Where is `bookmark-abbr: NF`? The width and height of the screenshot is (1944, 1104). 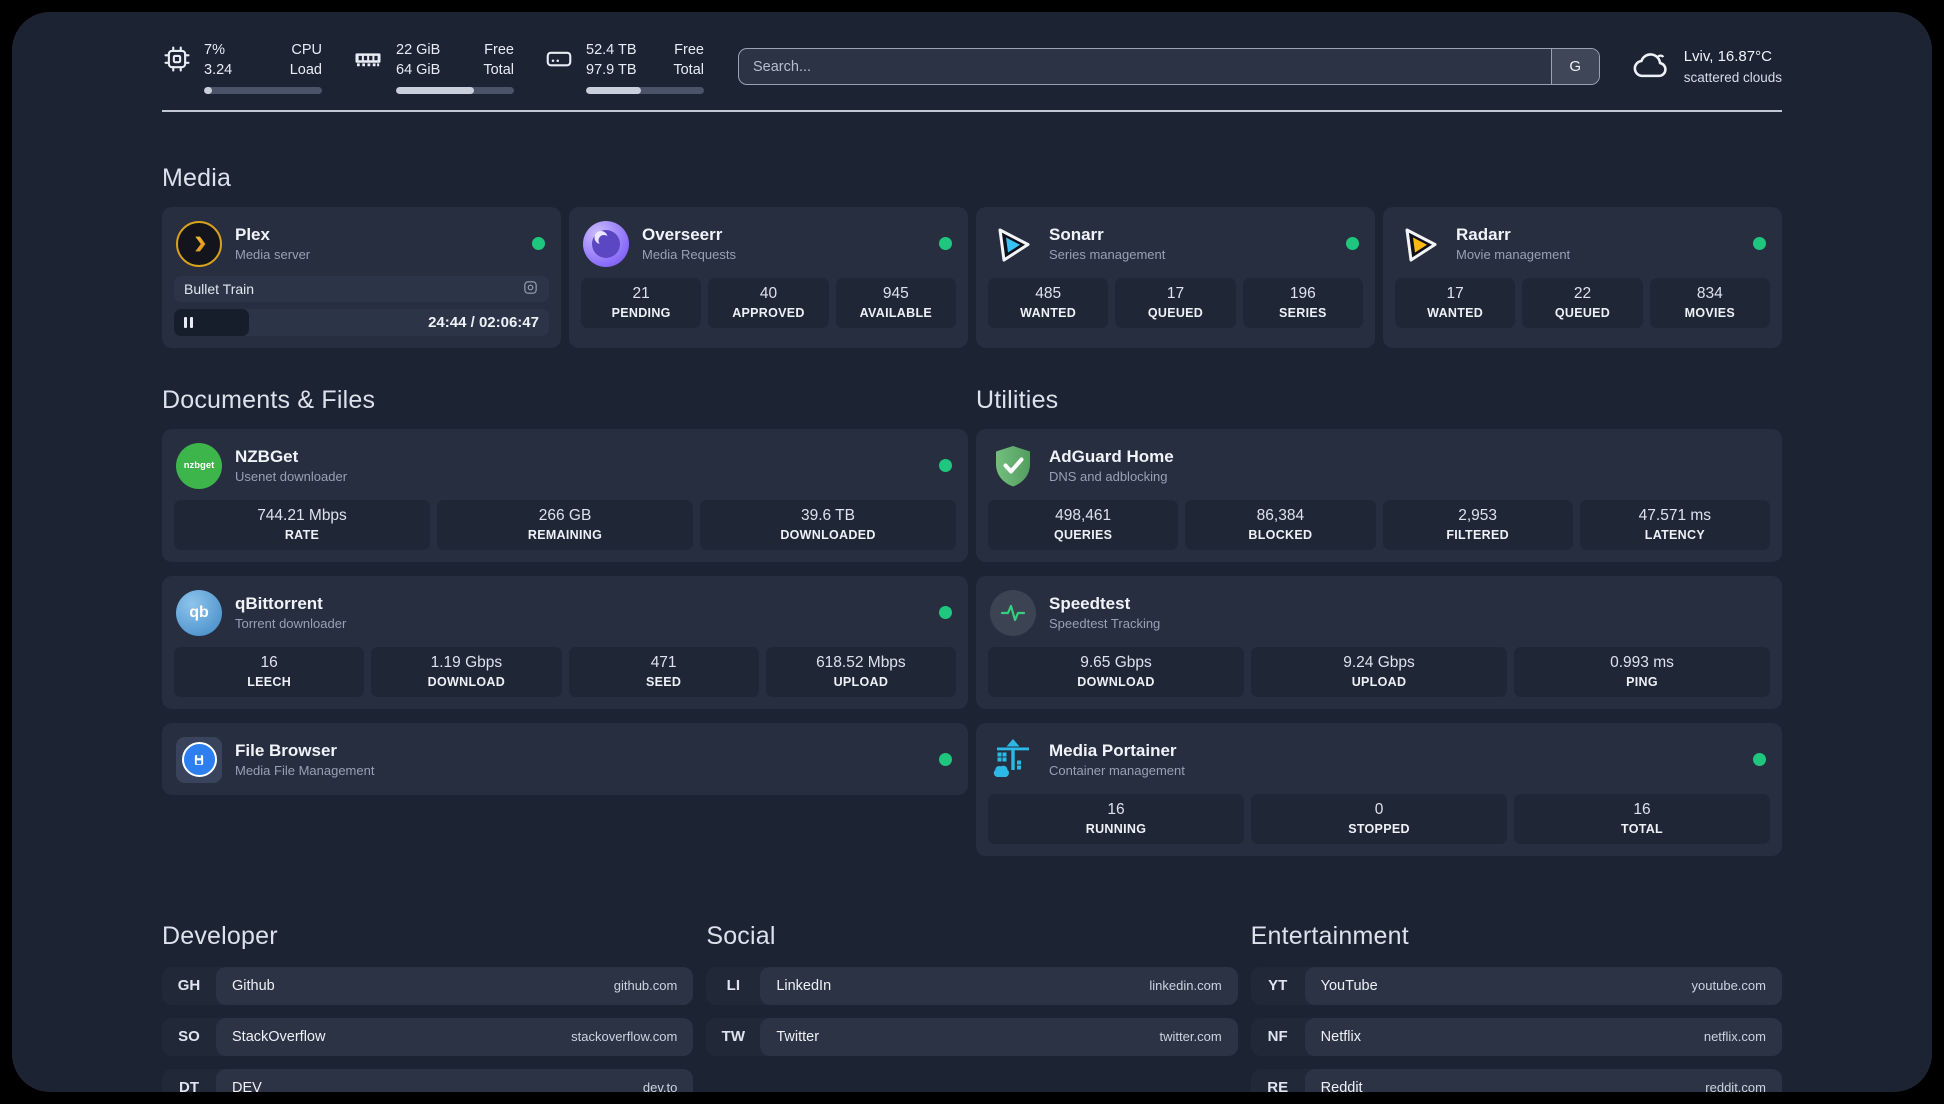
bookmark-abbr: NF is located at coordinates (1277, 1037).